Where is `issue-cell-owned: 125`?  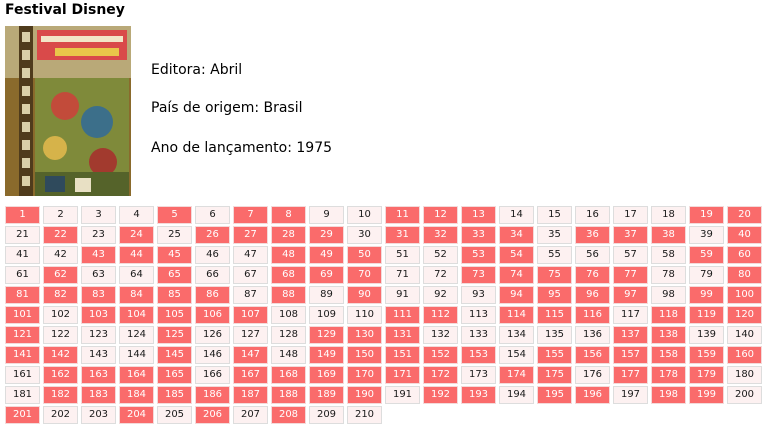
issue-cell-owned: 125 is located at coordinates (174, 335).